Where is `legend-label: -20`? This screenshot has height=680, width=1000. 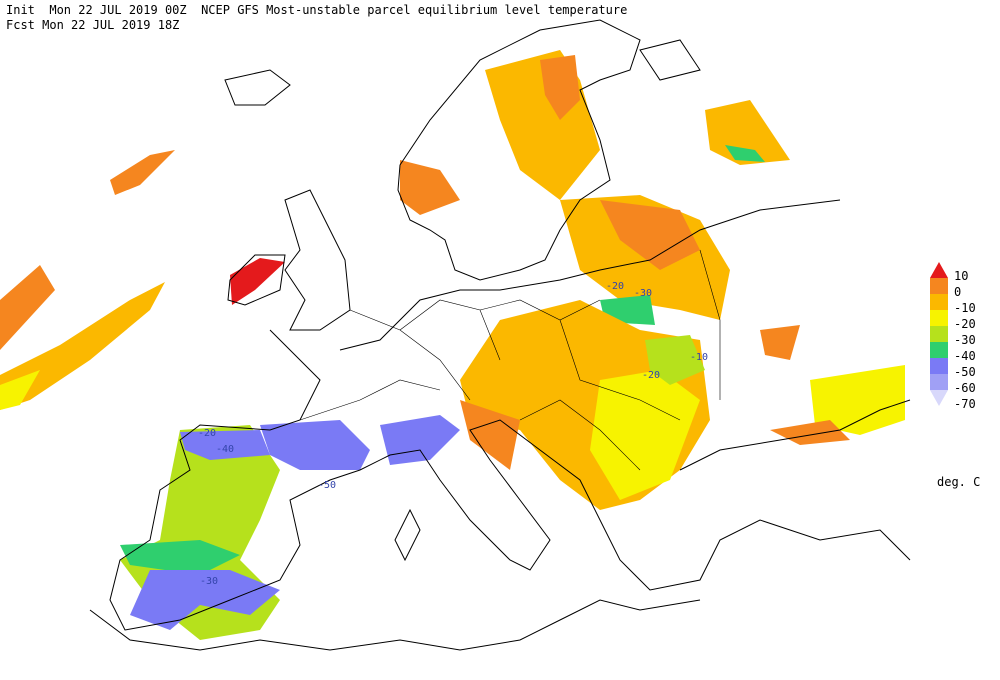 legend-label: -20 is located at coordinates (965, 324).